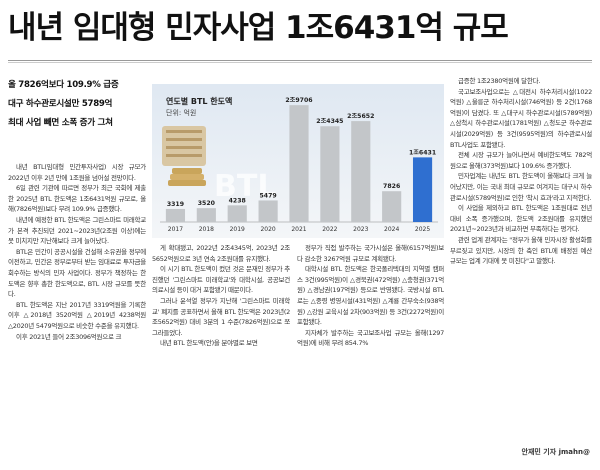  I want to click on subhead-1: 올 7826억보다 109.9% 급증, so click(63, 85).